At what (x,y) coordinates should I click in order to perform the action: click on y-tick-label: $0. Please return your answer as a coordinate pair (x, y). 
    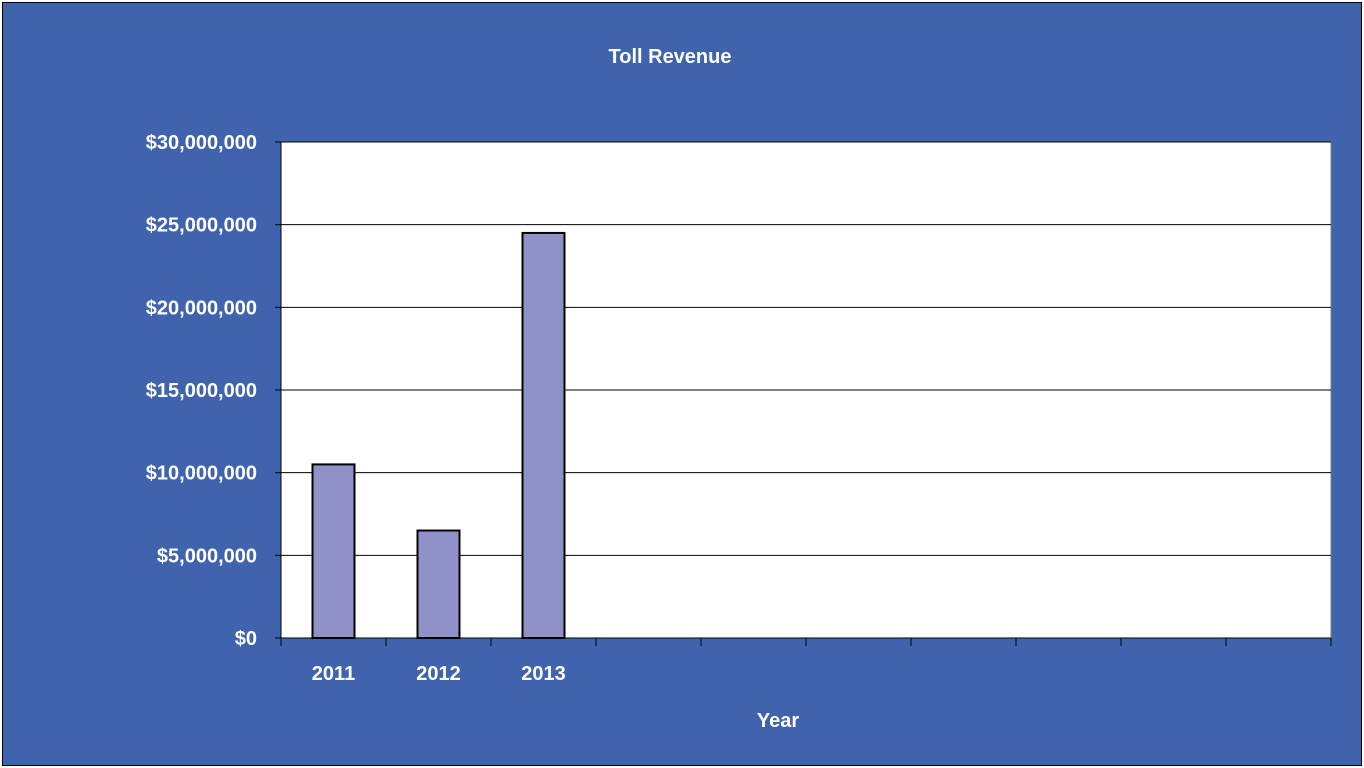
    Looking at the image, I should click on (246, 639).